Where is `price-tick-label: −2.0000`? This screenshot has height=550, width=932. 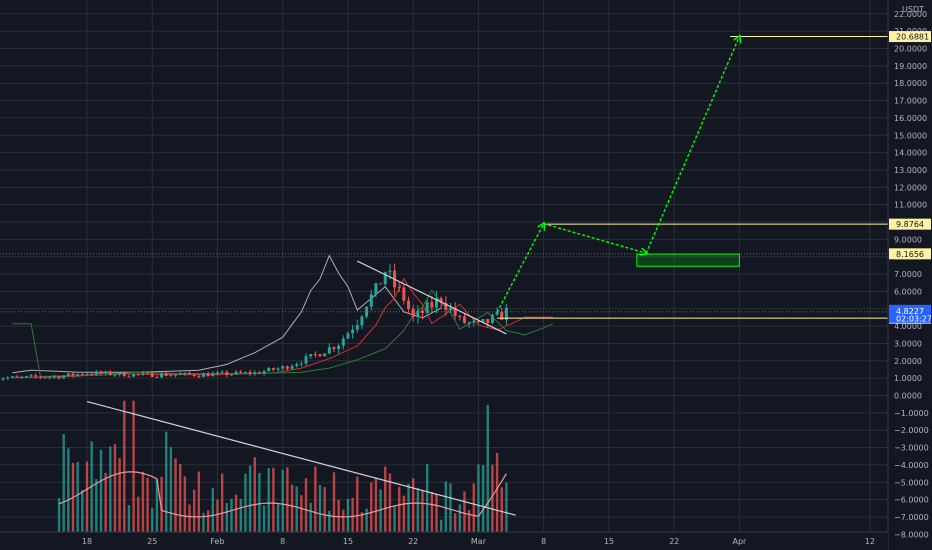
price-tick-label: −2.0000 is located at coordinates (911, 430).